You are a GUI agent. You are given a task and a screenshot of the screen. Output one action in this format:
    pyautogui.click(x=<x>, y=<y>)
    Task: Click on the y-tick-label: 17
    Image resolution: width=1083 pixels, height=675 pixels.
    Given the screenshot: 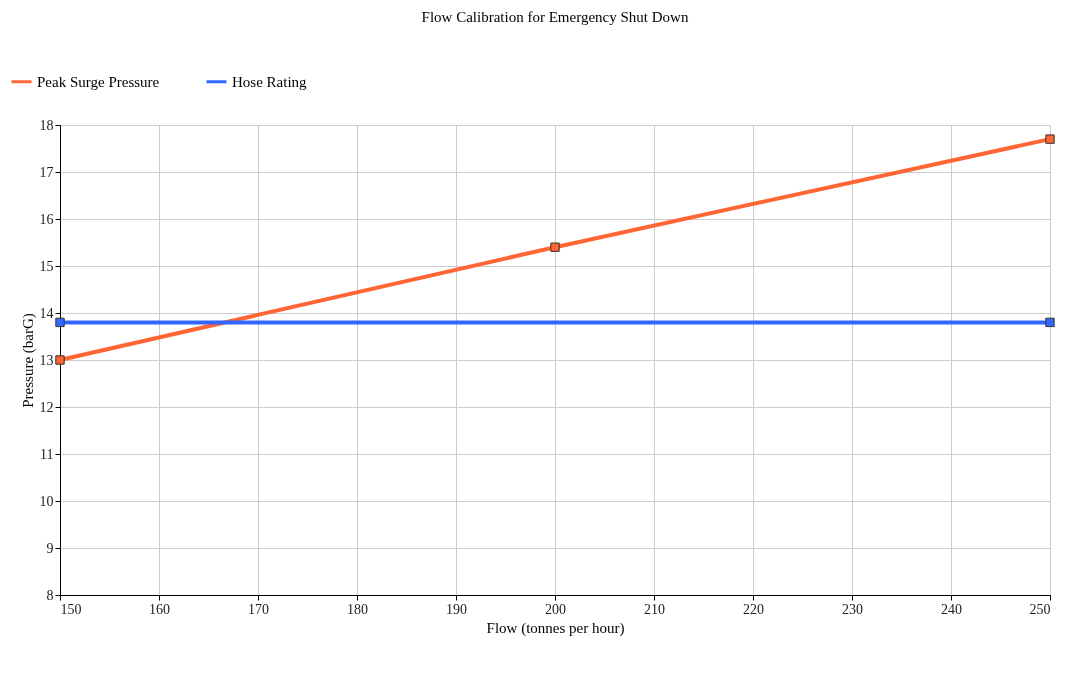 What is the action you would take?
    pyautogui.click(x=46, y=172)
    